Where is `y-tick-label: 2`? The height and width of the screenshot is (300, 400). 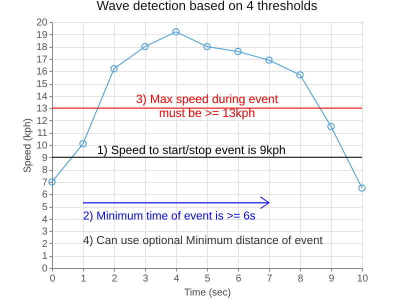 y-tick-label: 2 is located at coordinates (45, 244).